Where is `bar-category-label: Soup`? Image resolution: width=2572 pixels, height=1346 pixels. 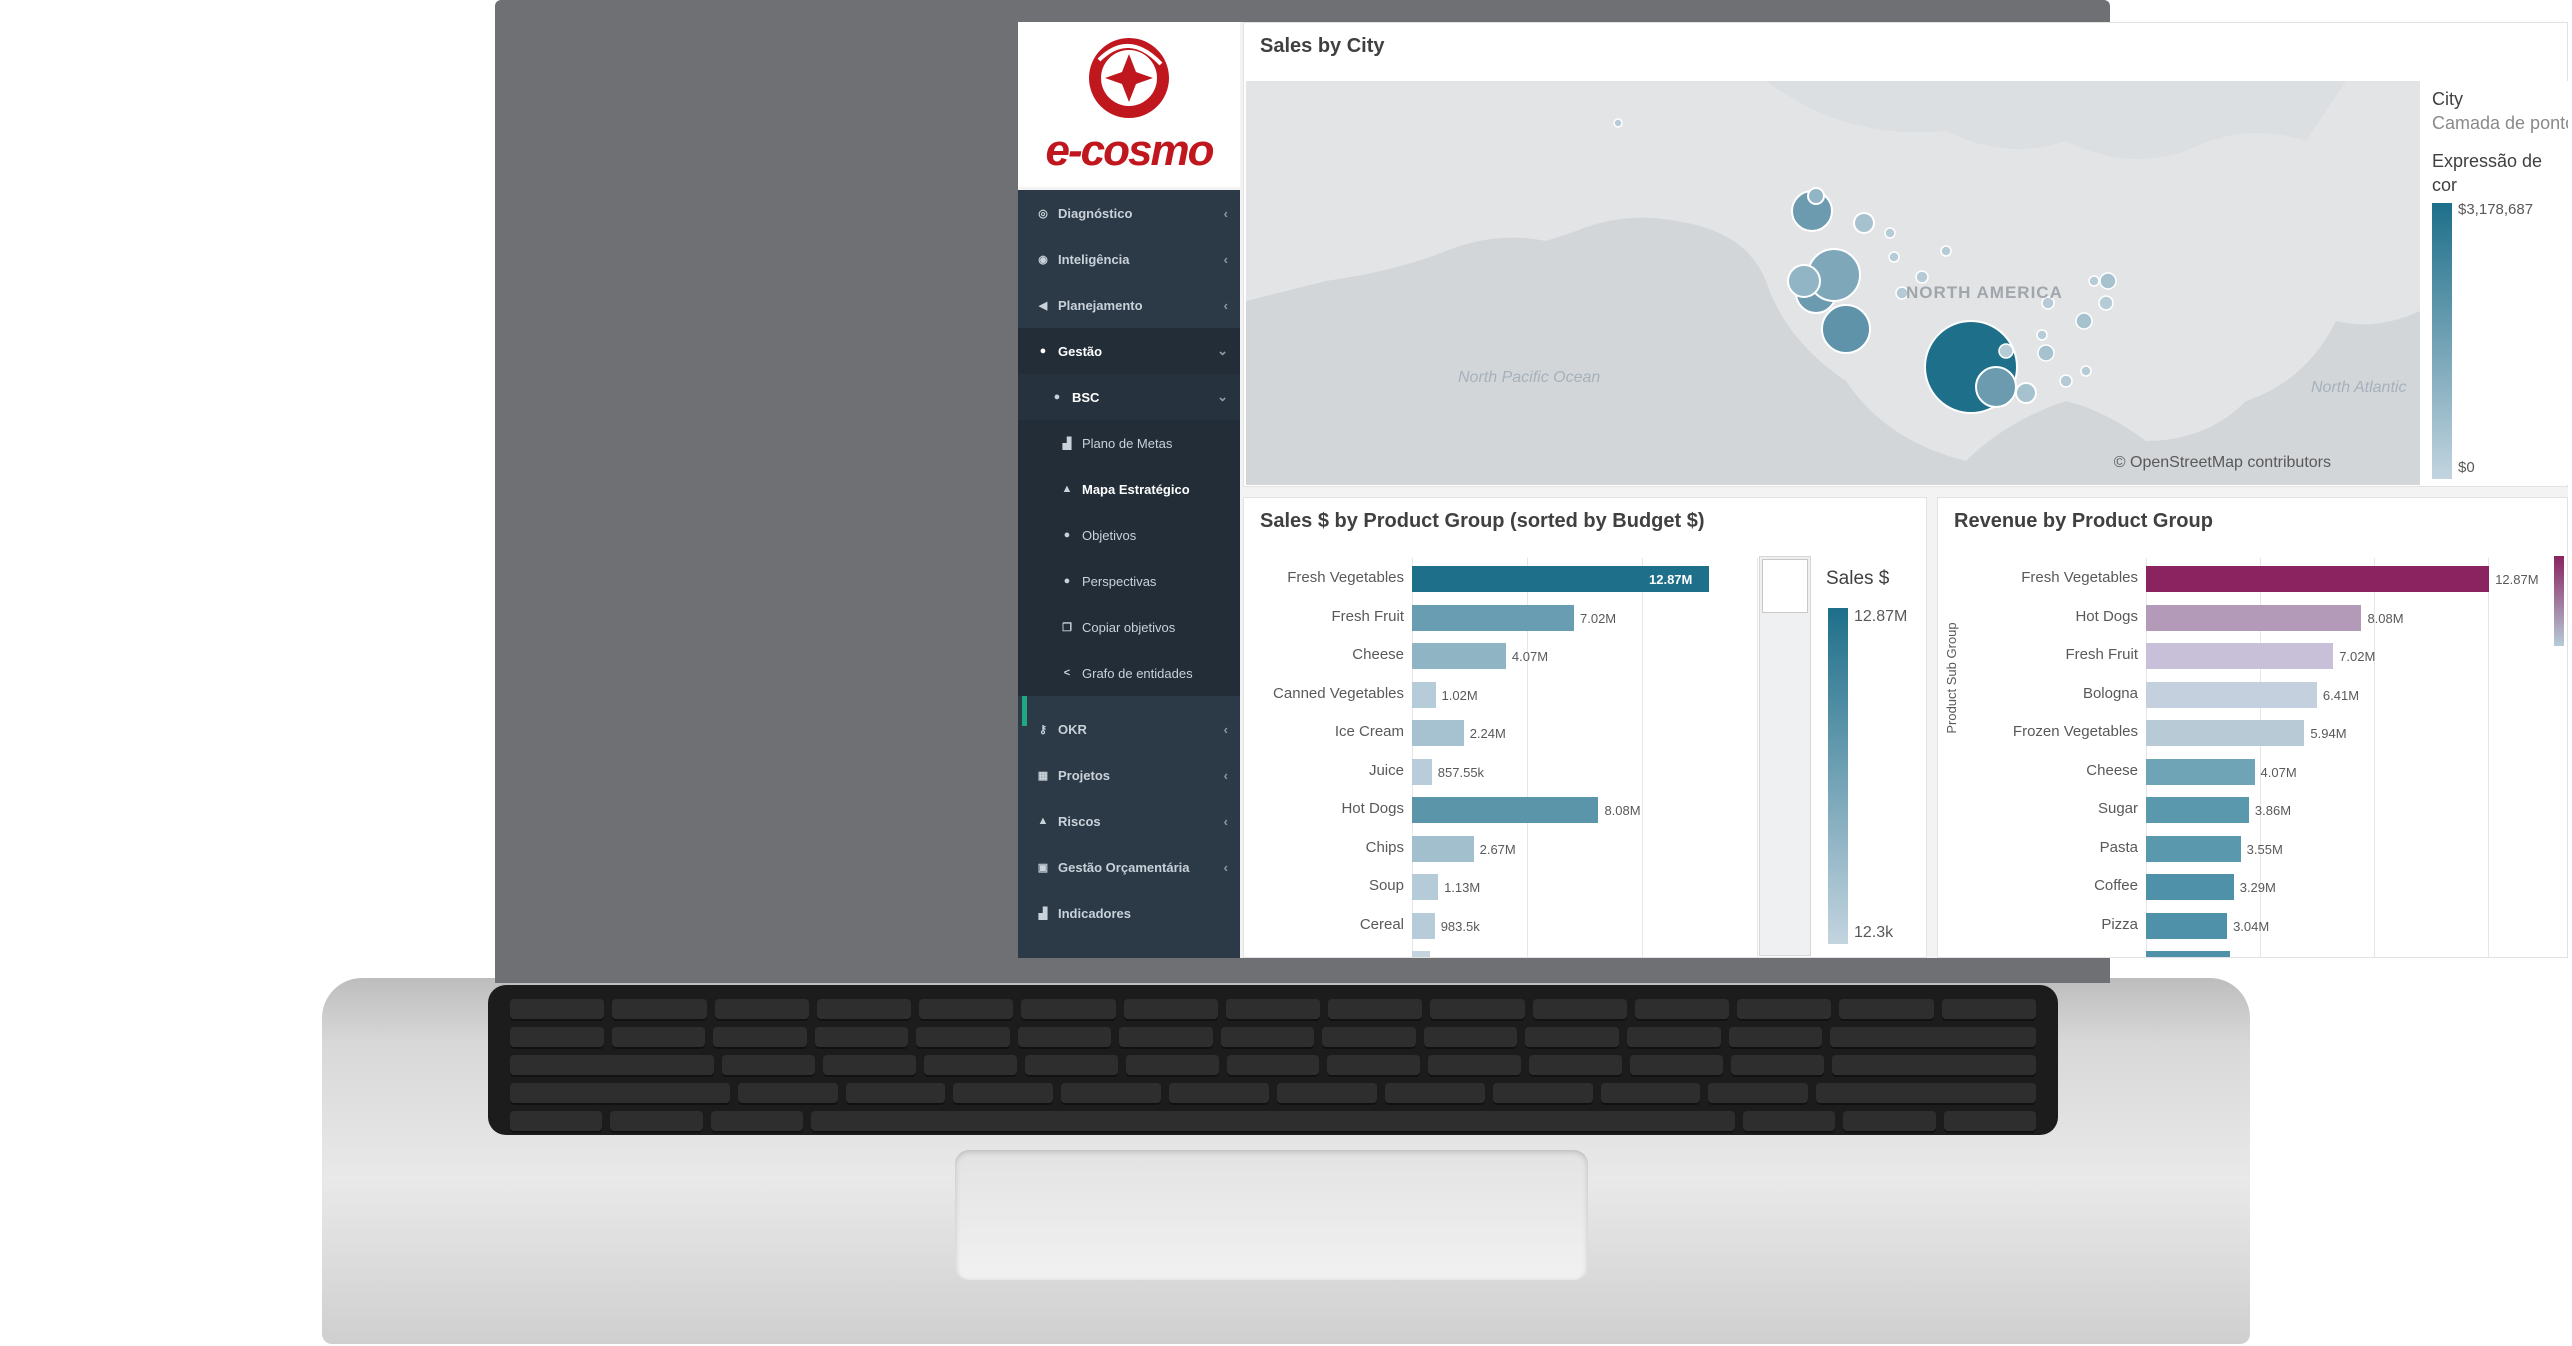
bar-category-label: Soup is located at coordinates (1386, 885).